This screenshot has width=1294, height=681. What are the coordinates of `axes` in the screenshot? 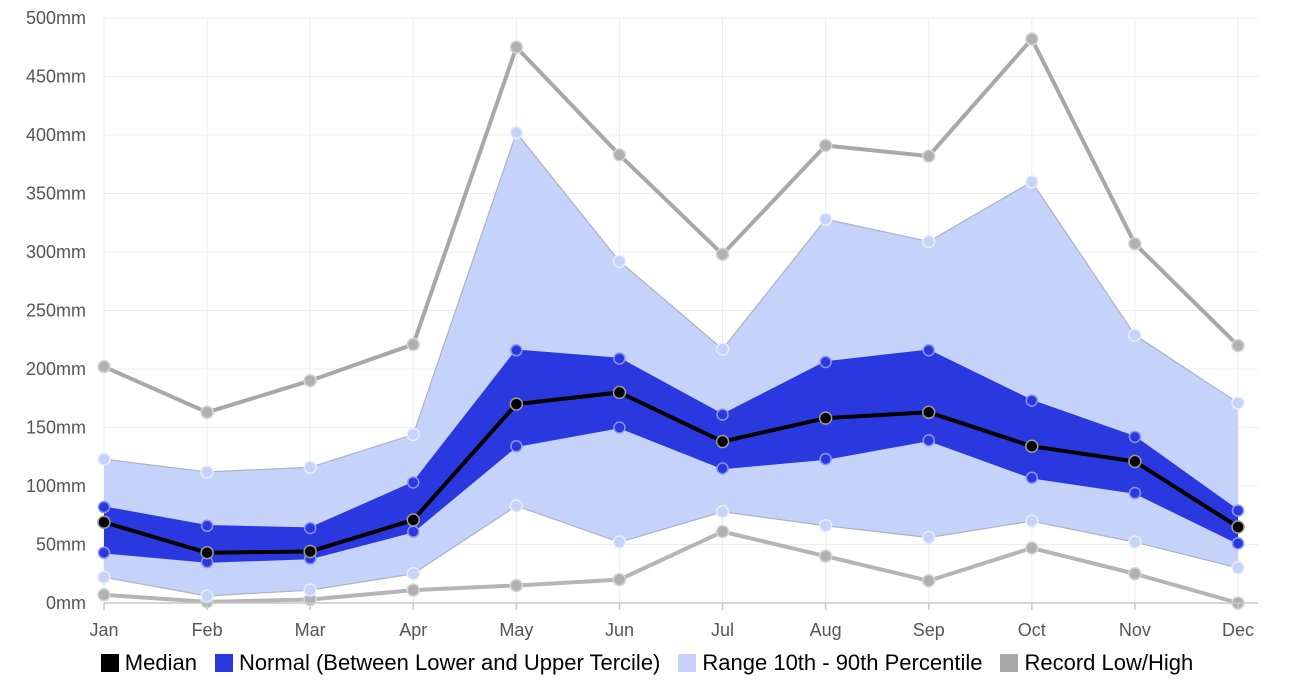 It's located at (680, 606).